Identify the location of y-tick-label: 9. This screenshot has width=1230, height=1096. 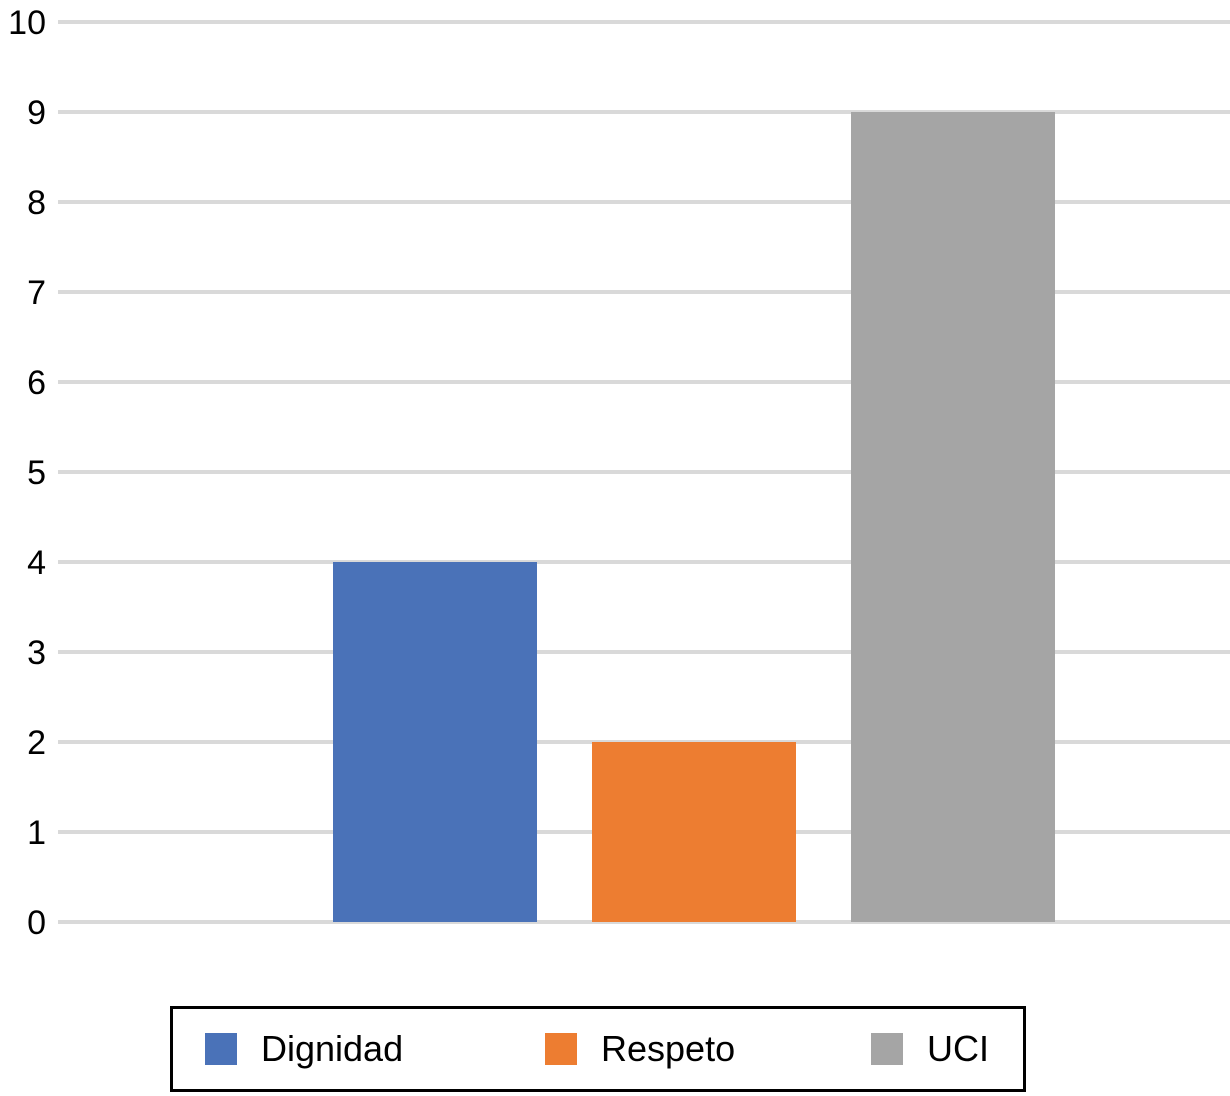
(36, 113).